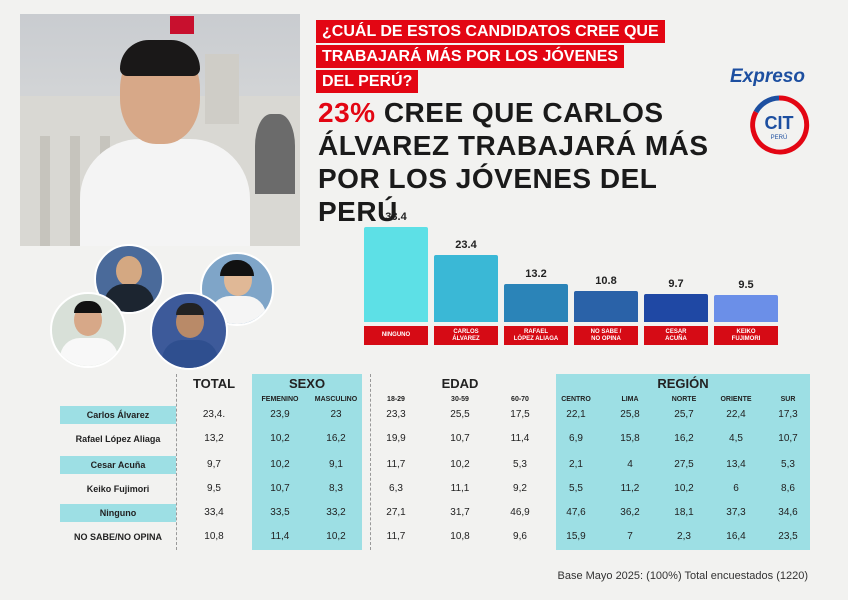 The image size is (848, 600). What do you see at coordinates (736, 464) in the screenshot?
I see `table-cell: 13,4` at bounding box center [736, 464].